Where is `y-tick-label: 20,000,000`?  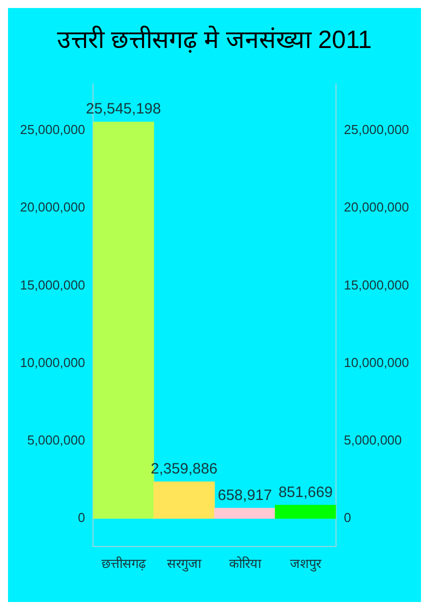 y-tick-label: 20,000,000 is located at coordinates (53, 207).